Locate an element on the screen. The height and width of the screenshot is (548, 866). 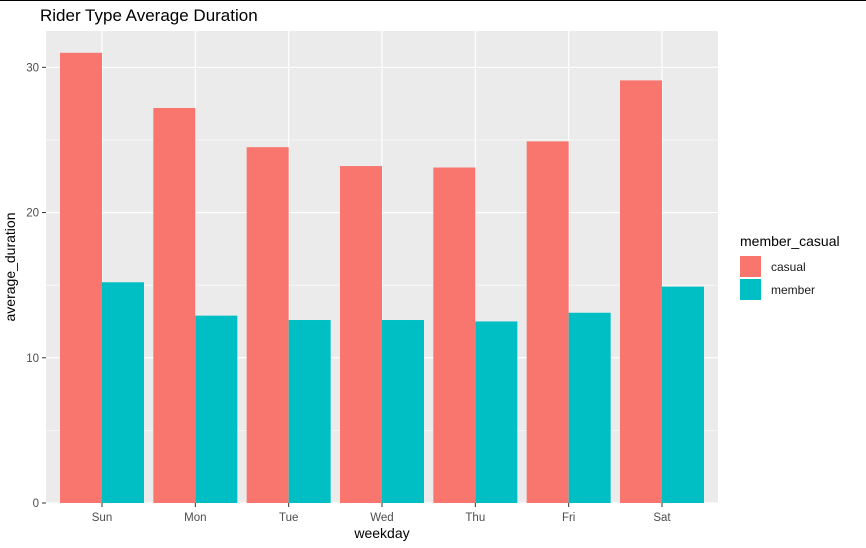
bar-member-sat is located at coordinates (683, 394).